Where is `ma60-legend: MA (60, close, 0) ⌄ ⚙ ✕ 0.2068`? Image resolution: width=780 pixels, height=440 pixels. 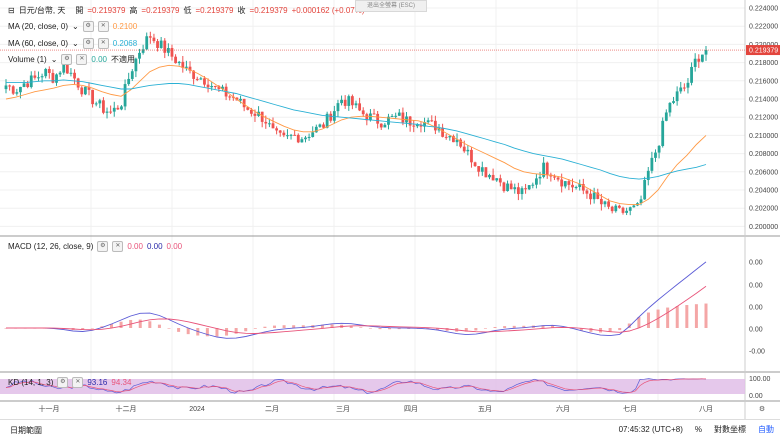
ma60-legend: MA (60, close, 0) ⌄ ⚙ ✕ 0.2068 is located at coordinates (72, 43).